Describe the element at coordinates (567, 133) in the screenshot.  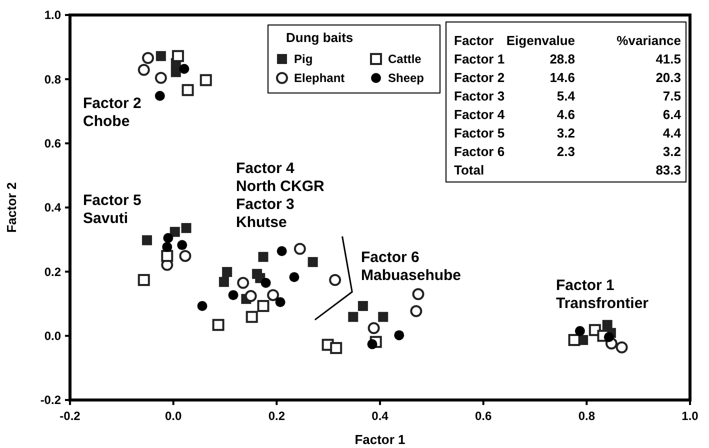
I see `text: Factor 5 3.2 4.4` at that location.